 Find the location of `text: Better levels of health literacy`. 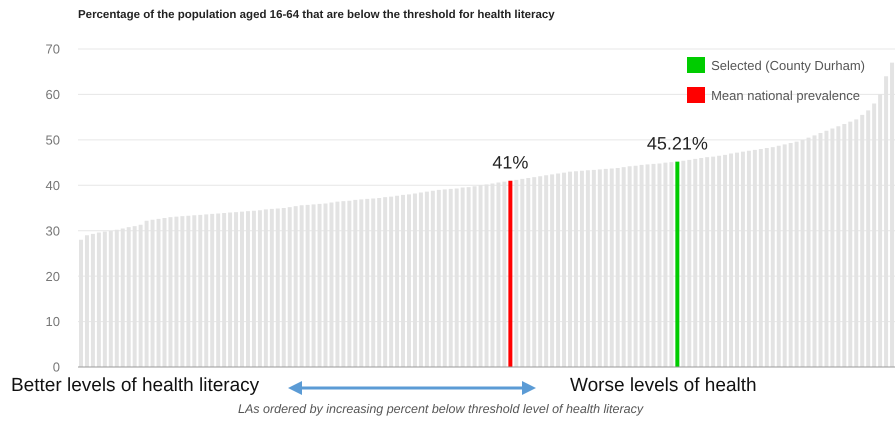

text: Better levels of health literacy is located at coordinates (135, 386).